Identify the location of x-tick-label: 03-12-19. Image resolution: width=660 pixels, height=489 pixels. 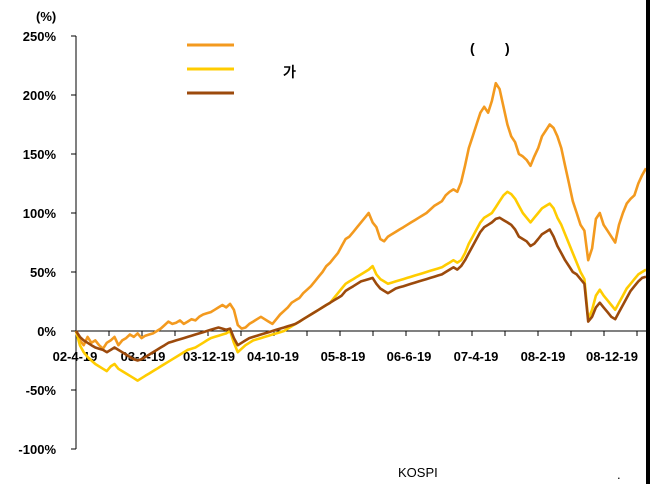
(209, 356).